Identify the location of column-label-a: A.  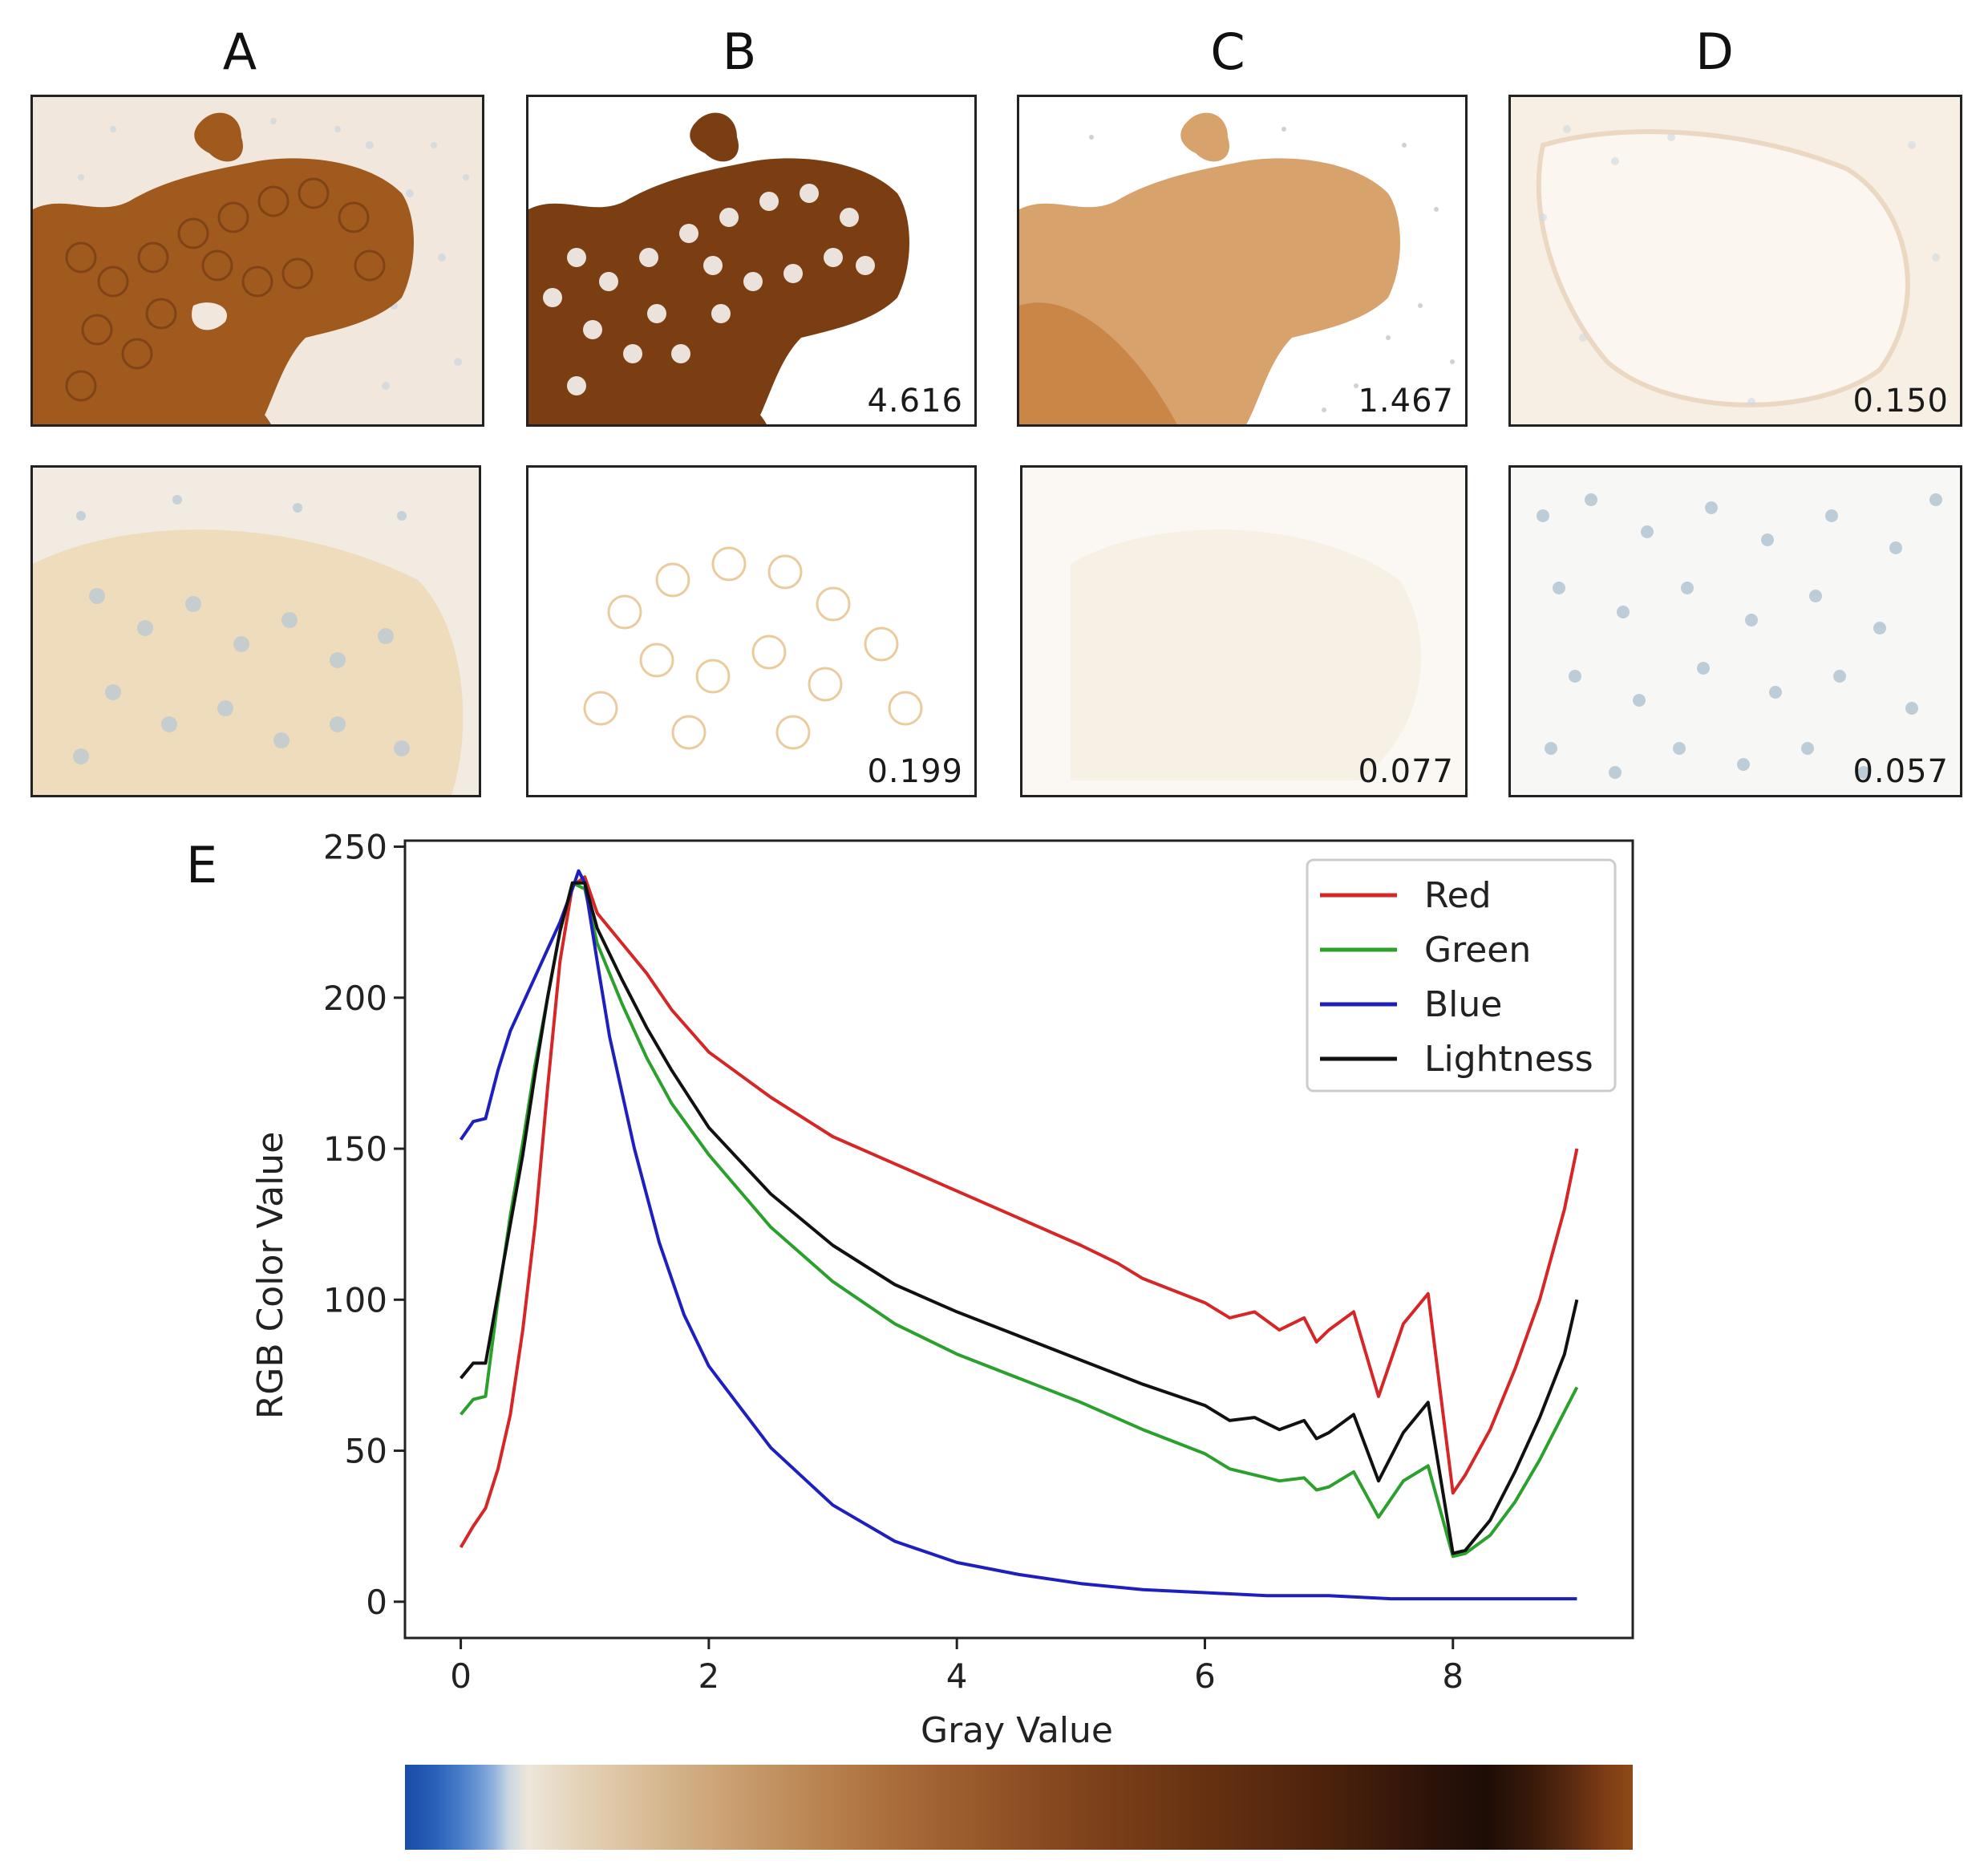
(239, 51).